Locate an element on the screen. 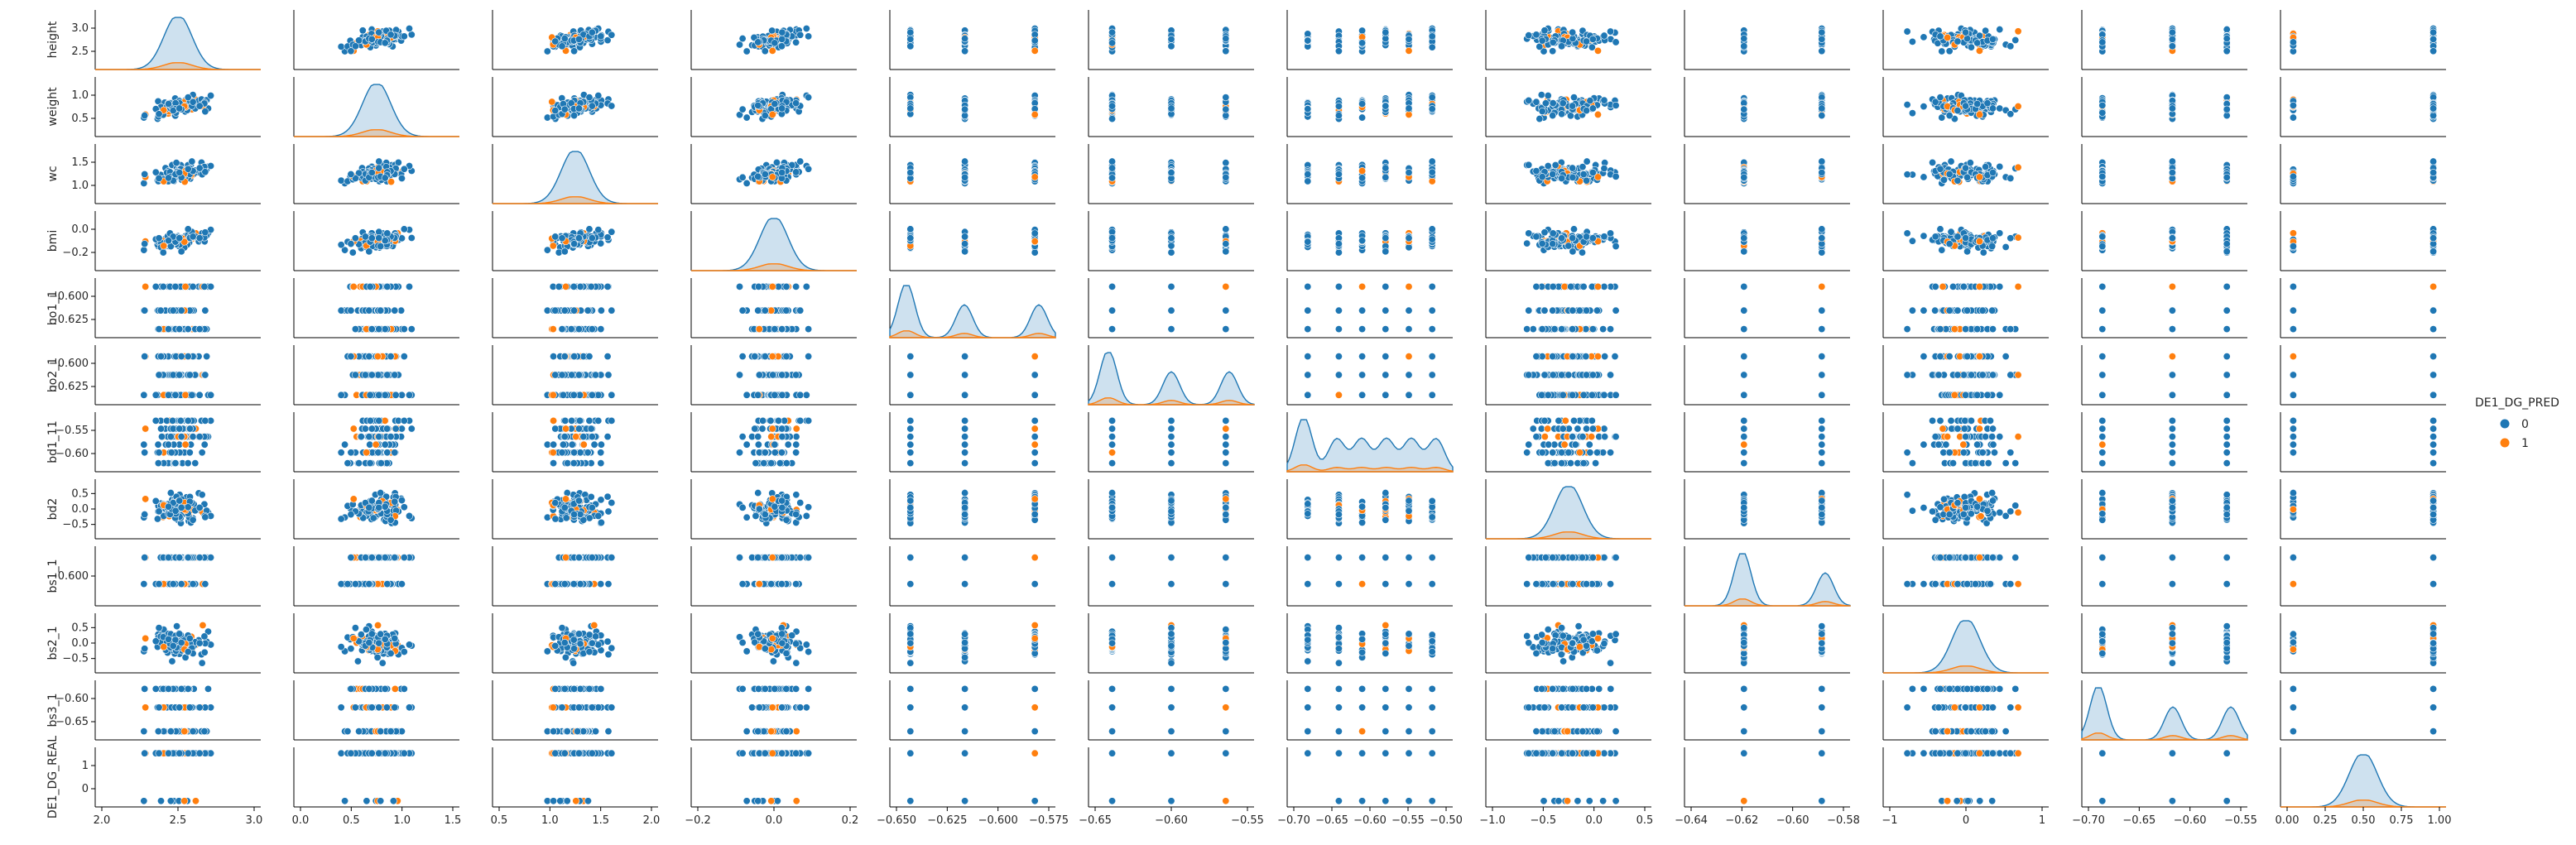 This screenshot has height=845, width=2576. panel-weight-vs-DE1_DG_REAL is located at coordinates (2363, 107).